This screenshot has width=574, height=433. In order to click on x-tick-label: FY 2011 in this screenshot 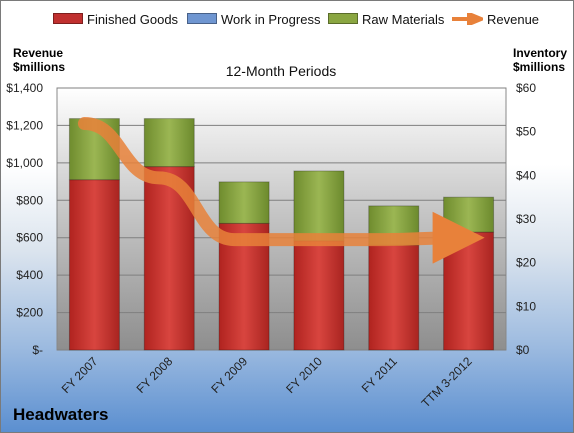, I will do `click(379, 374)`.